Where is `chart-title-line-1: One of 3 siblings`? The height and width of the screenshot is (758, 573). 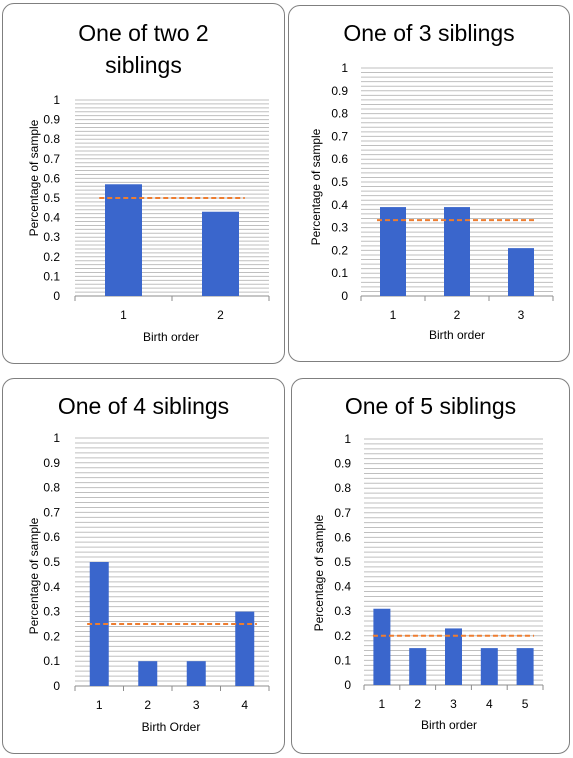 chart-title-line-1: One of 3 siblings is located at coordinates (429, 33).